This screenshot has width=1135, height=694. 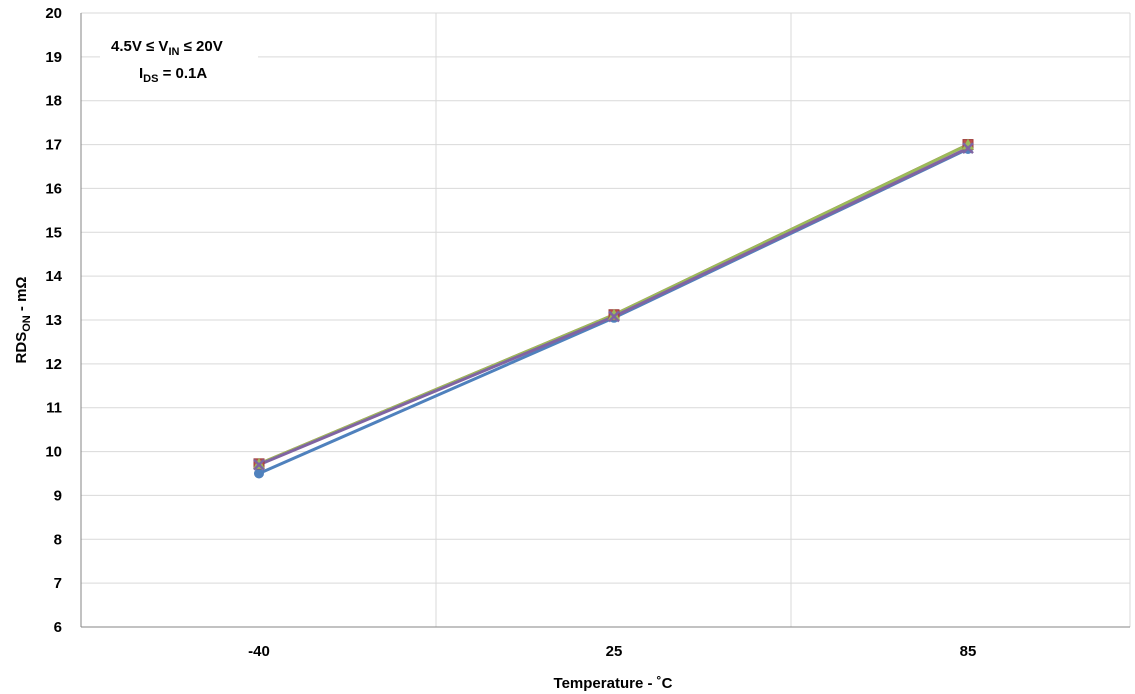 What do you see at coordinates (58, 495) in the screenshot?
I see `y-tick-label: 9` at bounding box center [58, 495].